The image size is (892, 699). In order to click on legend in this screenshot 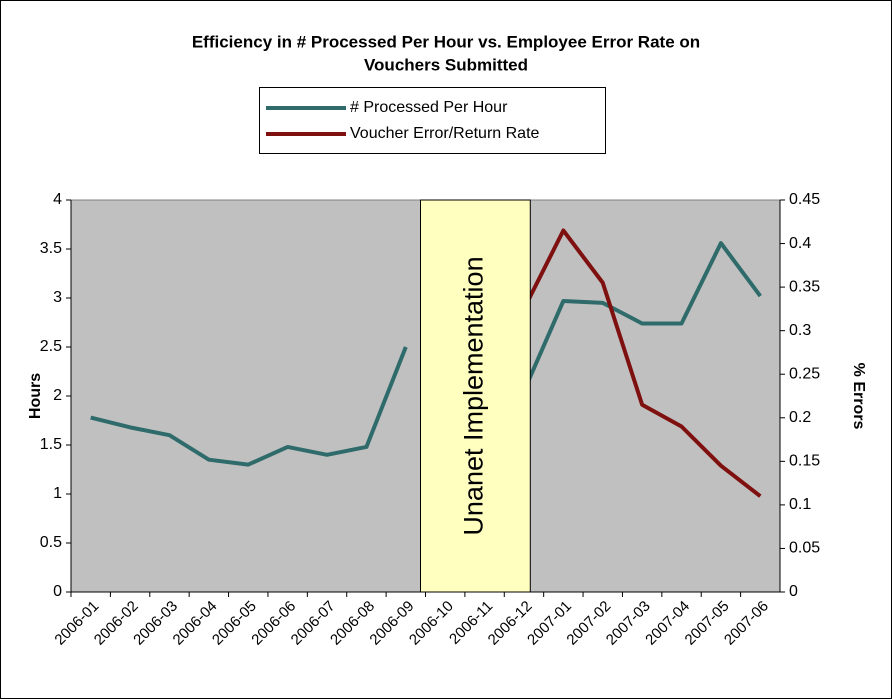, I will do `click(432, 120)`.